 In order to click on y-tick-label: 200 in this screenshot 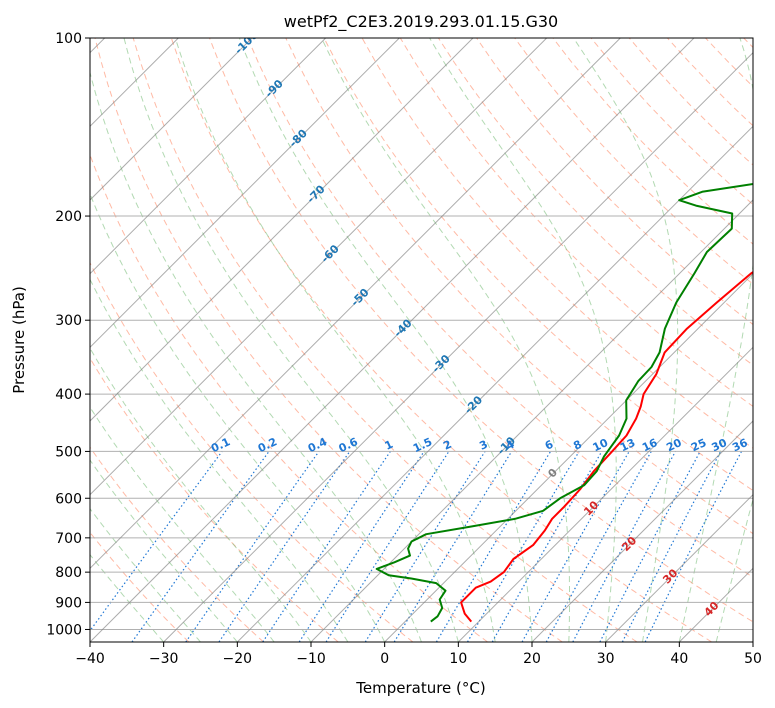, I will do `click(68, 217)`.